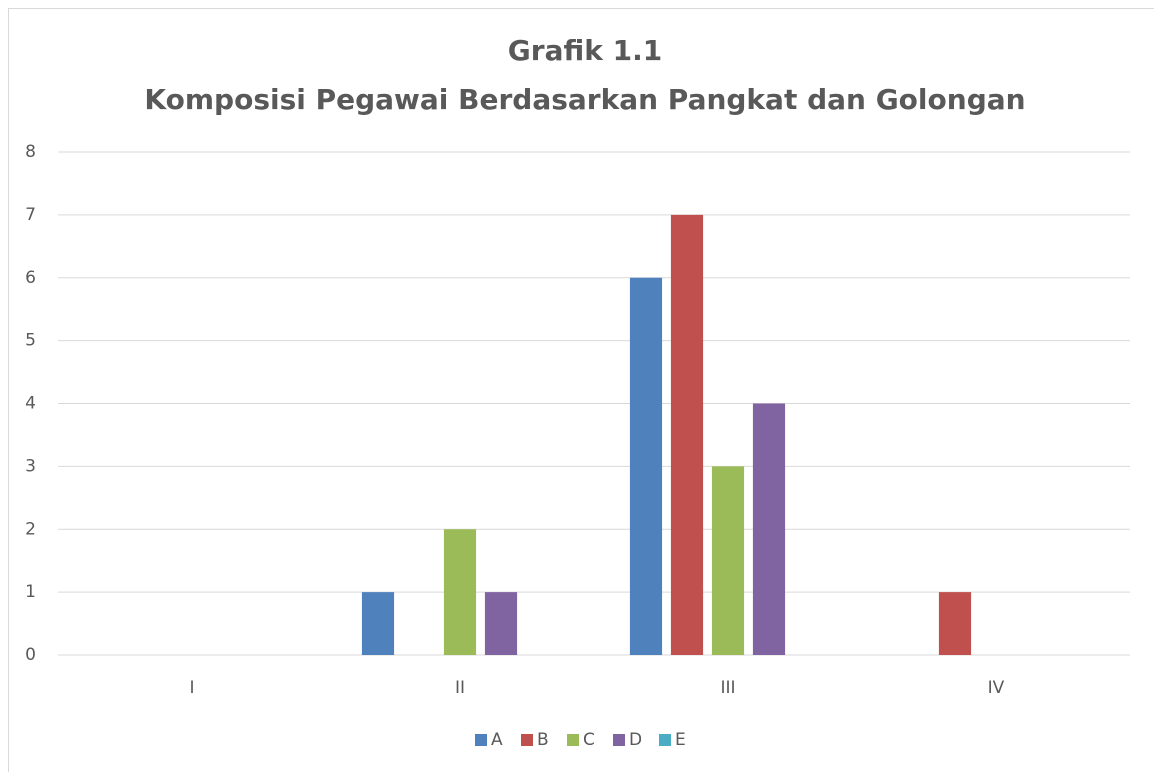 This screenshot has width=1154, height=776. I want to click on x-tick-label: I, so click(191, 688).